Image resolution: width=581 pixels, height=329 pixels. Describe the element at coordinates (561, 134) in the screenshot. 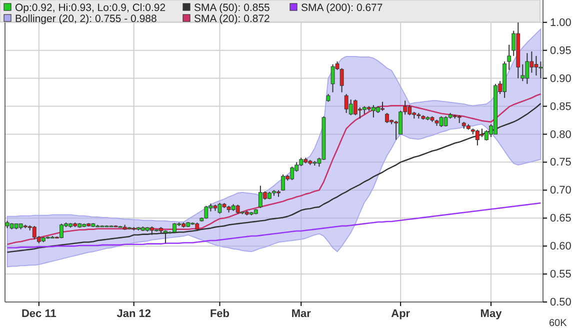

I see `y-tick-label: 0.80` at that location.